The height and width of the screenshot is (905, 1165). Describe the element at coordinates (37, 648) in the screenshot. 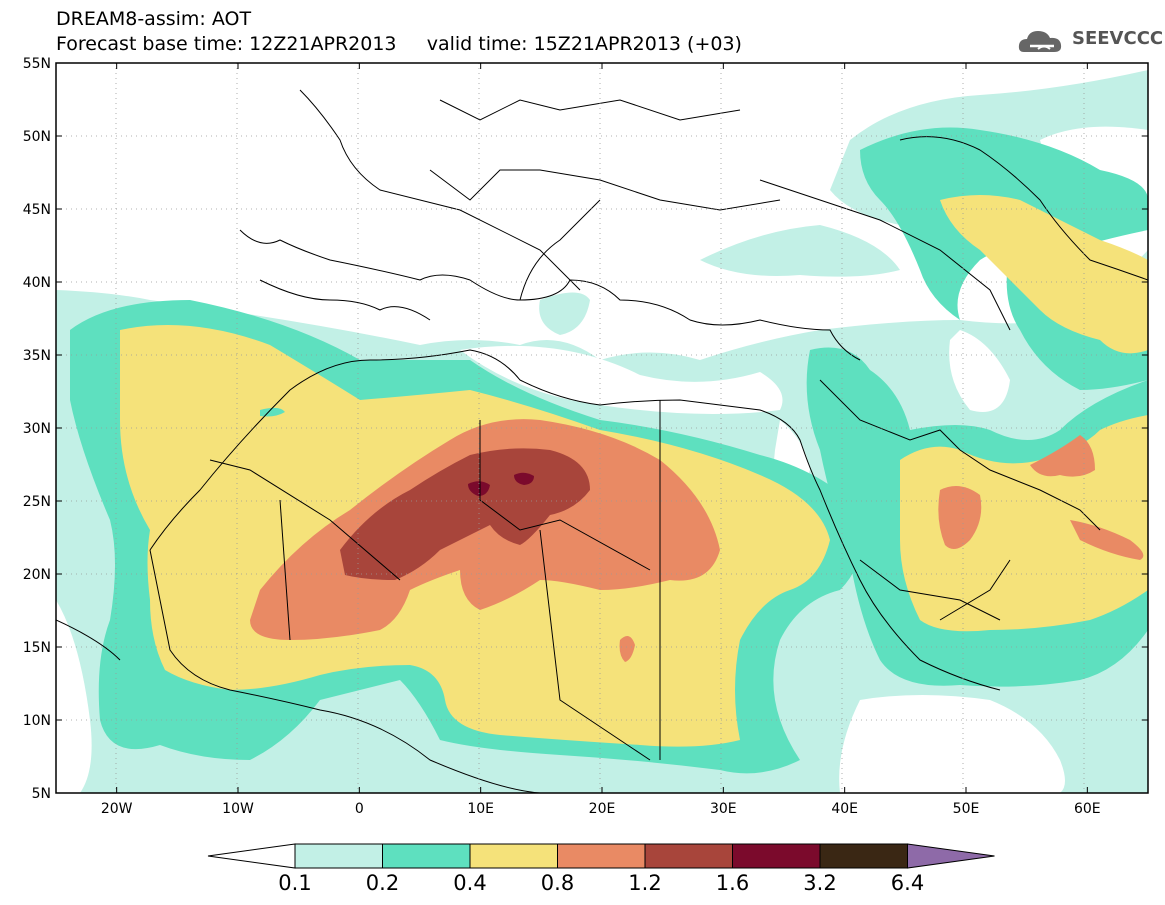

I see `lat-tick-label: 15N` at that location.